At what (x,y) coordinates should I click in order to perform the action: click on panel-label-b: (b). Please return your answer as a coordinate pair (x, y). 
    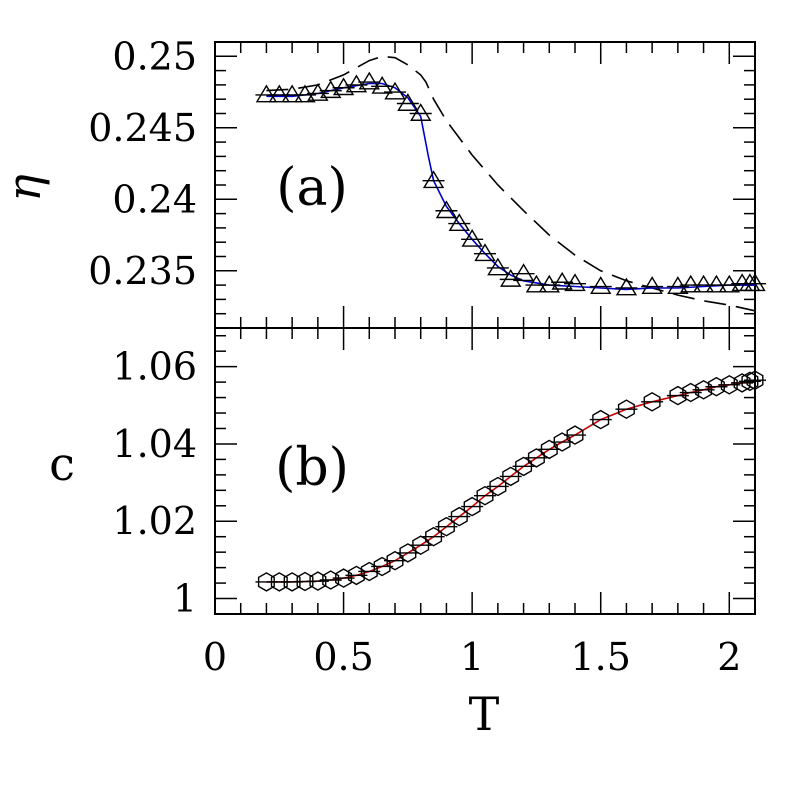
    Looking at the image, I should click on (312, 468).